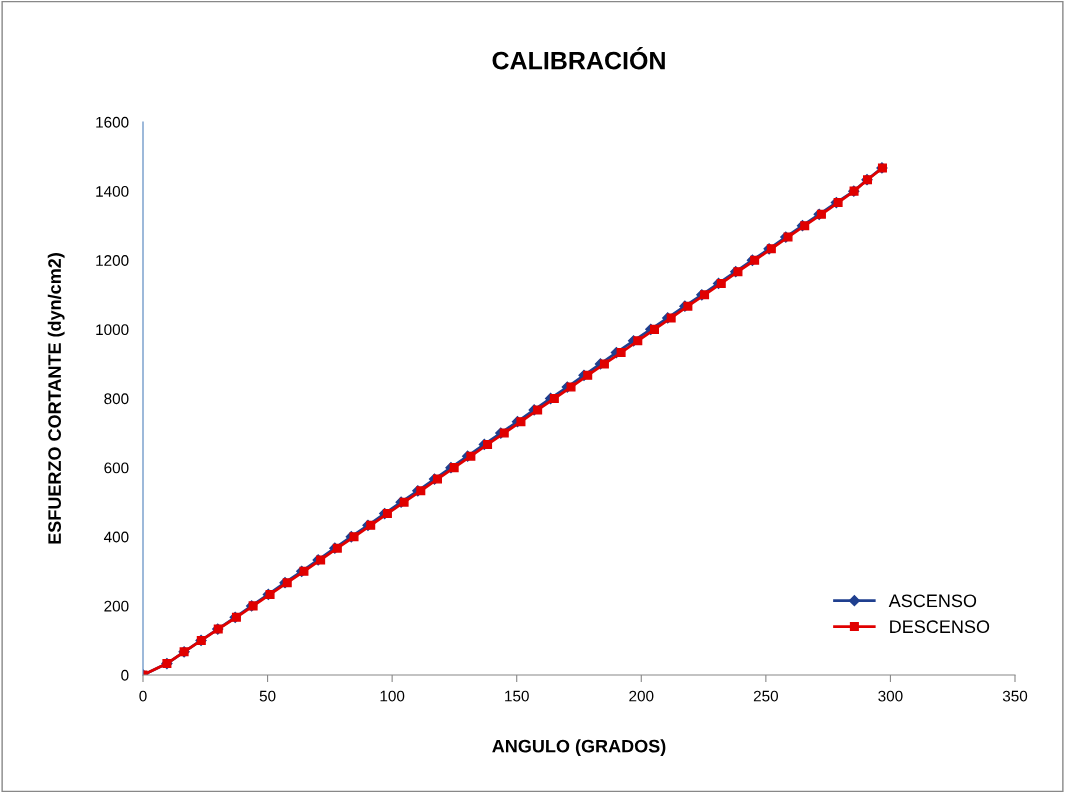 The width and height of the screenshot is (1065, 793). Describe the element at coordinates (112, 330) in the screenshot. I see `y-tick-label: 1000` at that location.